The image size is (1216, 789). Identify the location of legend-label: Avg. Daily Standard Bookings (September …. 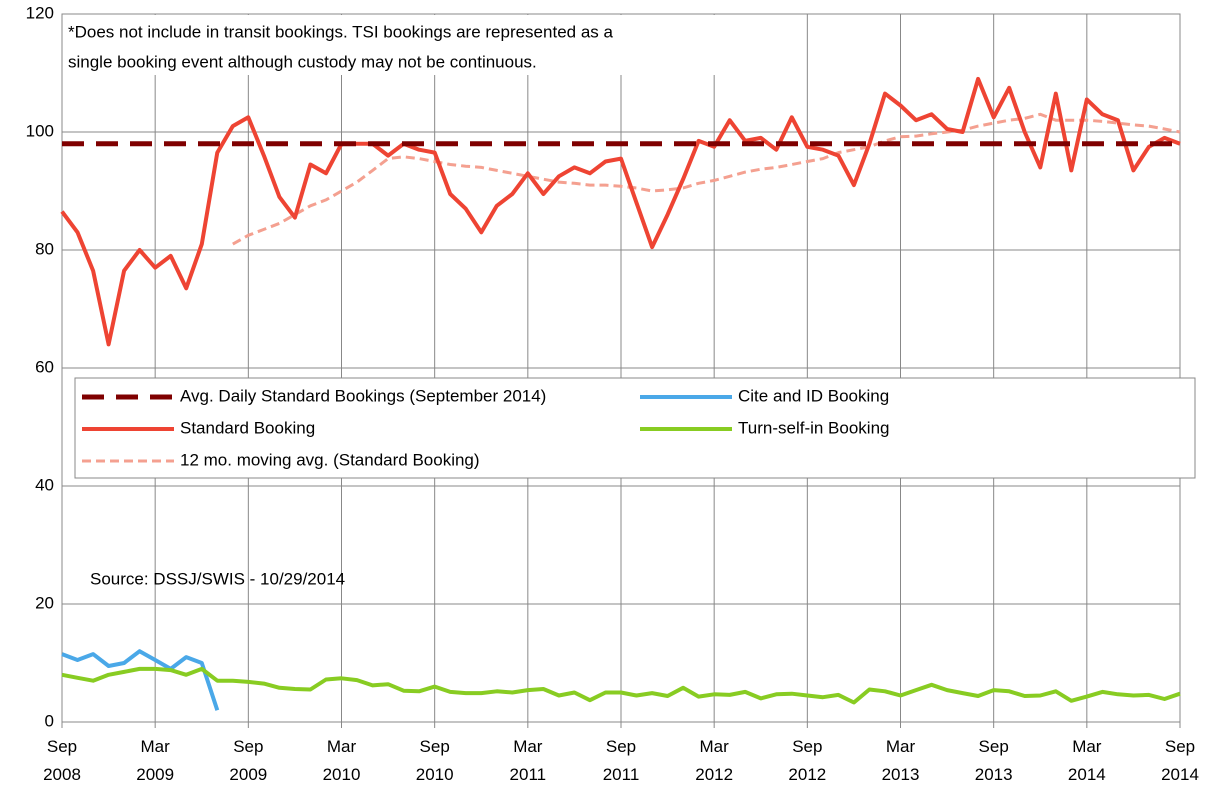
(363, 395).